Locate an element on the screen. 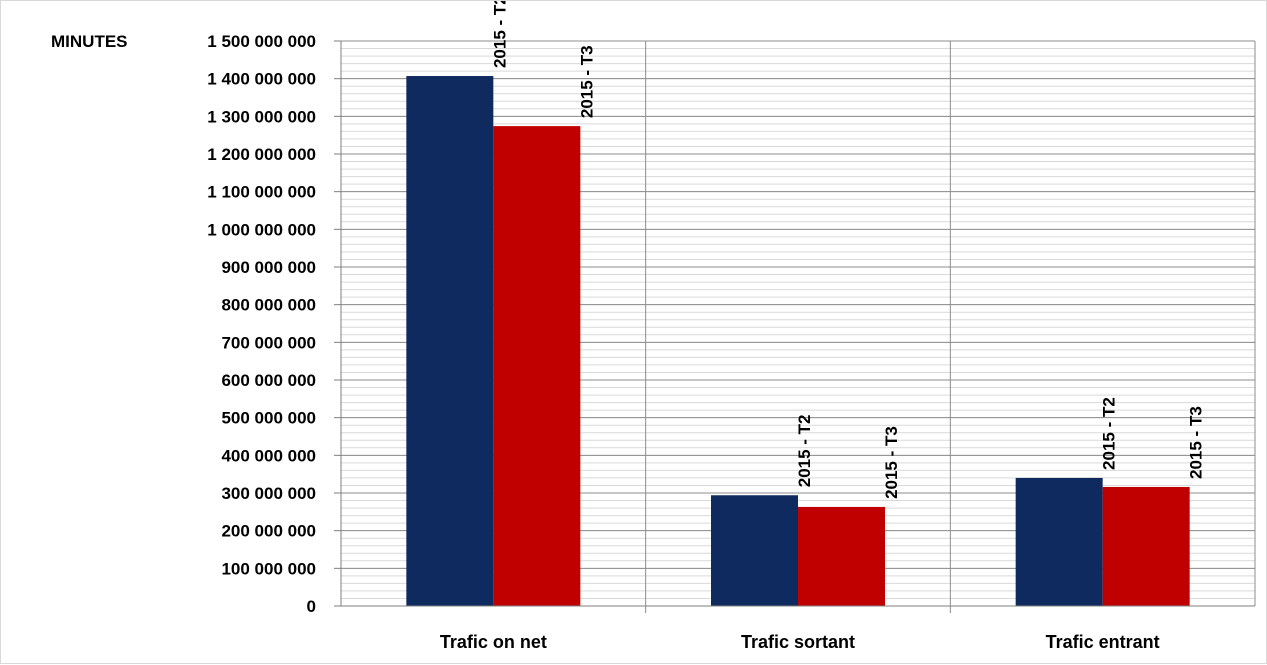  y-tick-label: 500 000 000 is located at coordinates (268, 418).